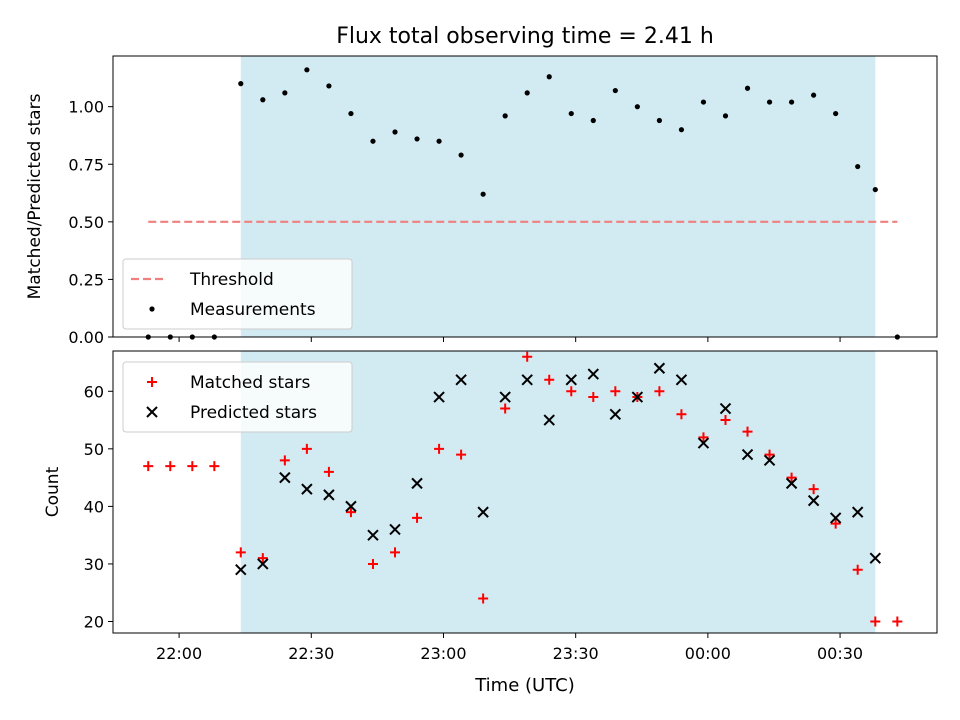 The width and height of the screenshot is (960, 720). I want to click on legend-label: Predicted stars, so click(253, 413).